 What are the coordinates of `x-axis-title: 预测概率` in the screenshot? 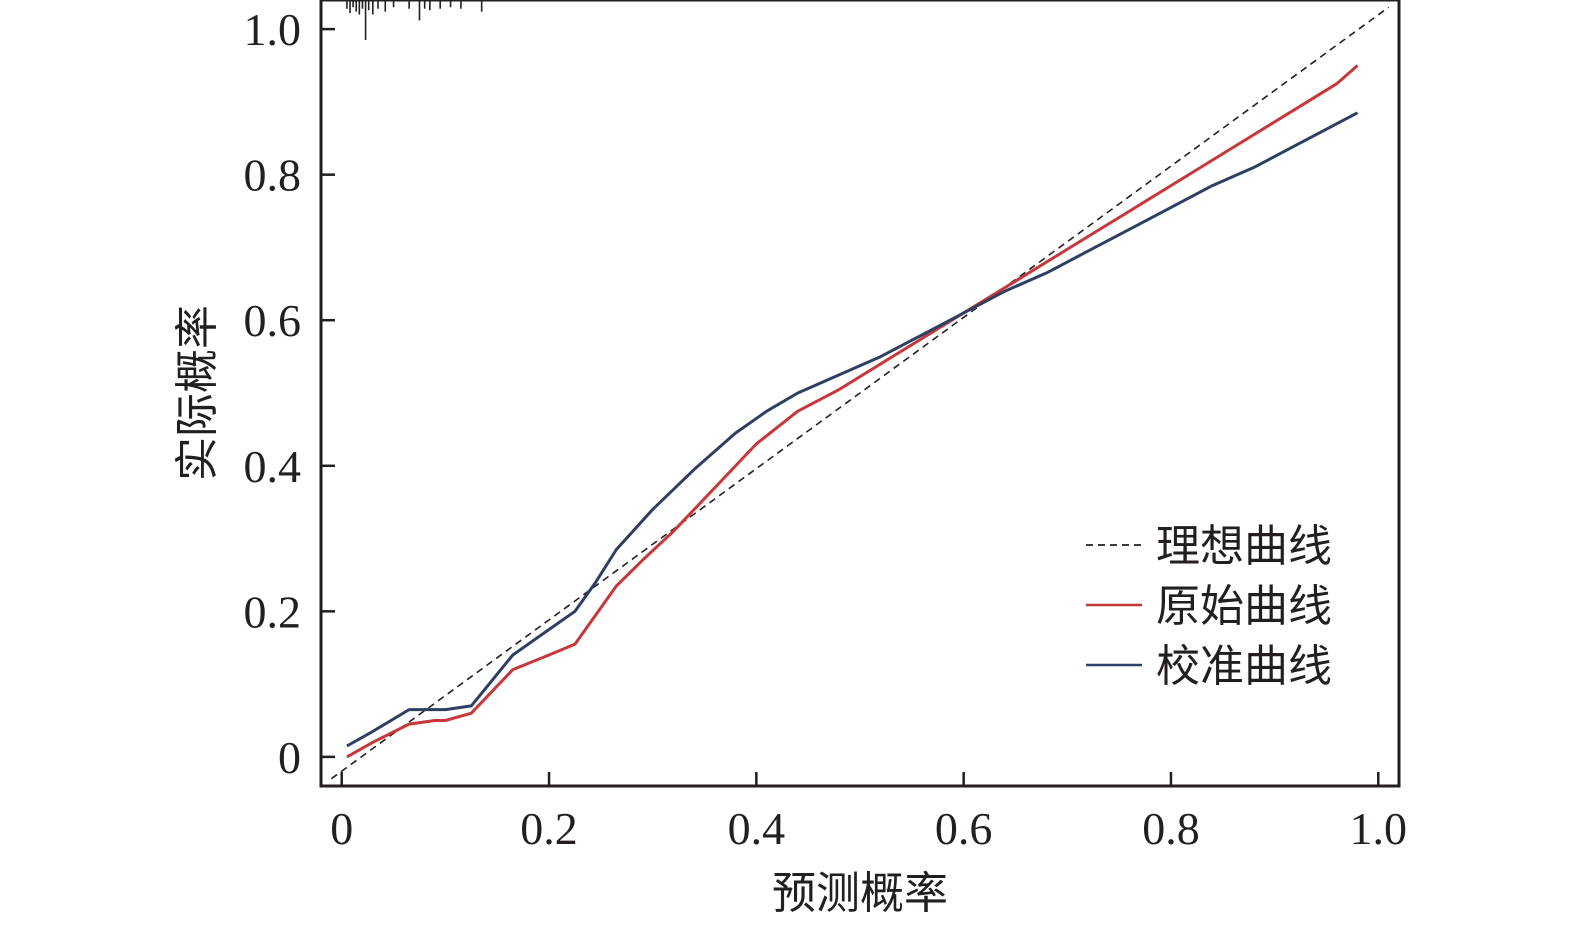 It's located at (860, 893).